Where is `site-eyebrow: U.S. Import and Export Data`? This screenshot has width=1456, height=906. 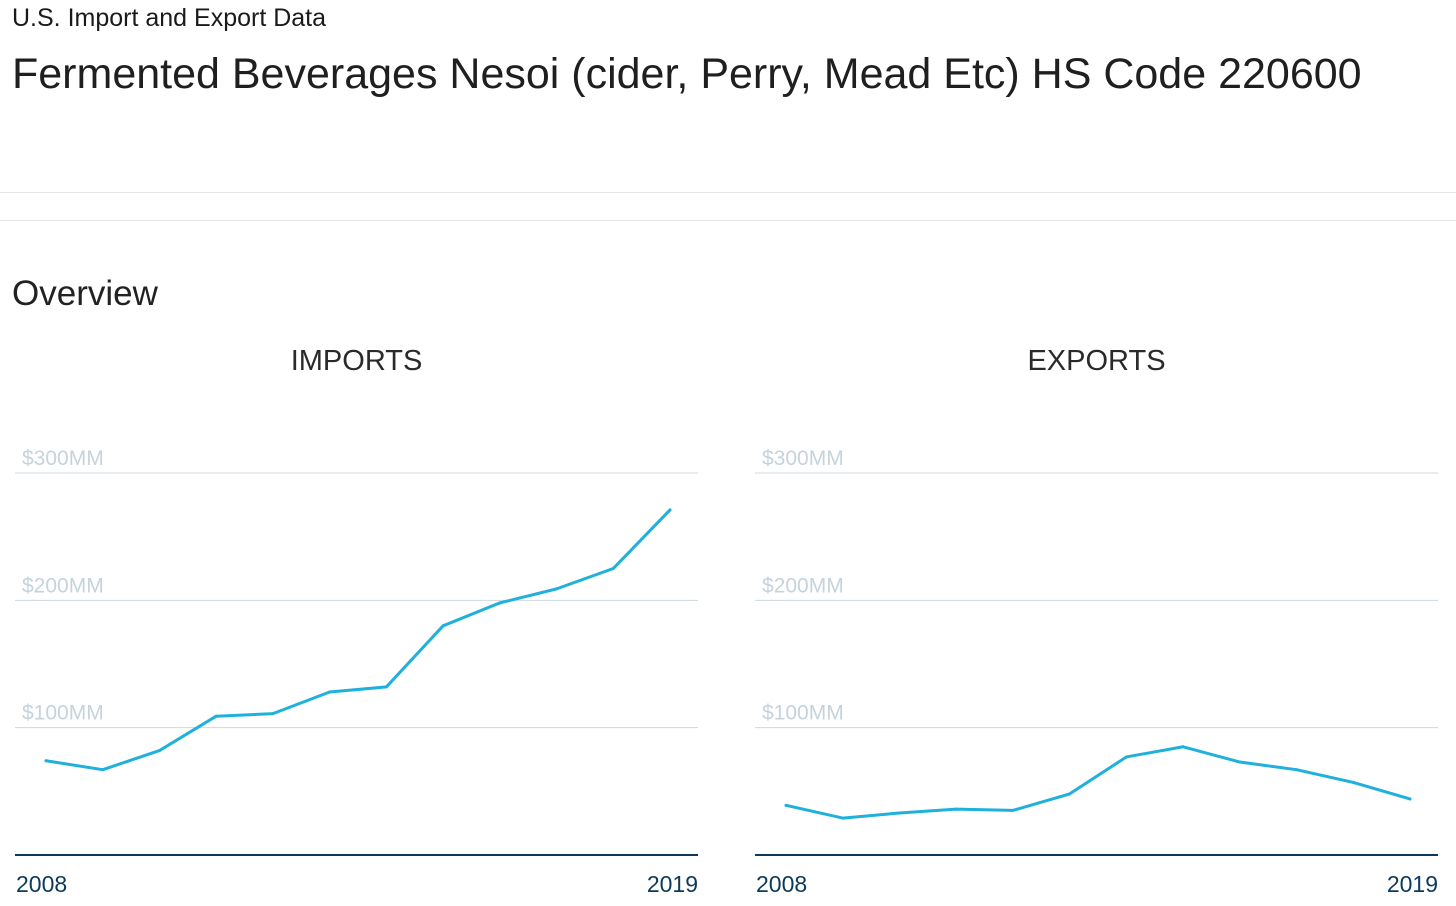
site-eyebrow: U.S. Import and Export Data is located at coordinates (169, 18).